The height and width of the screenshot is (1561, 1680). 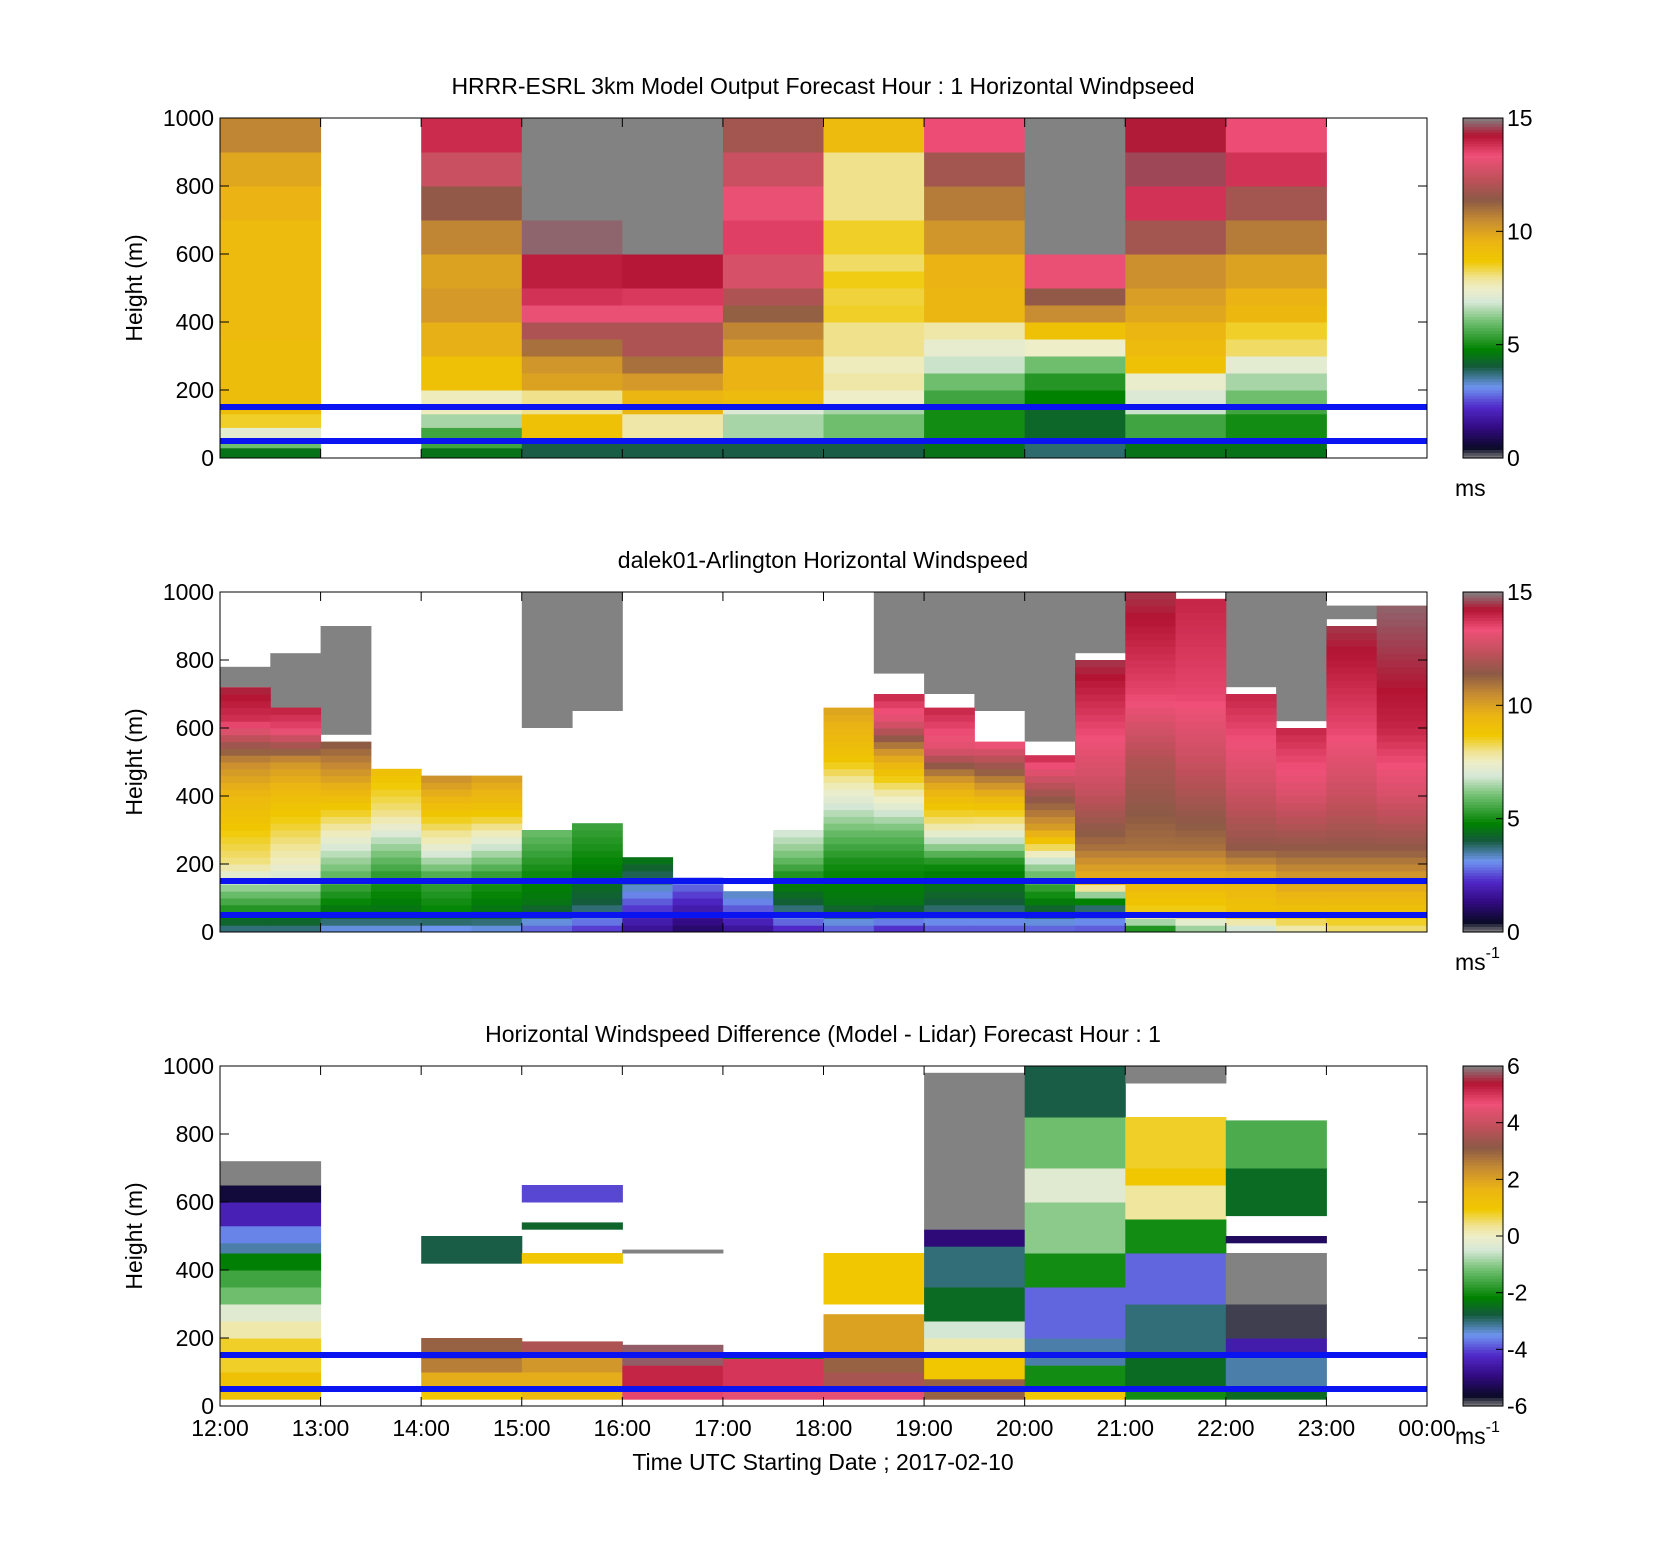 I want to click on colorbar-frame, so click(x=1483, y=288).